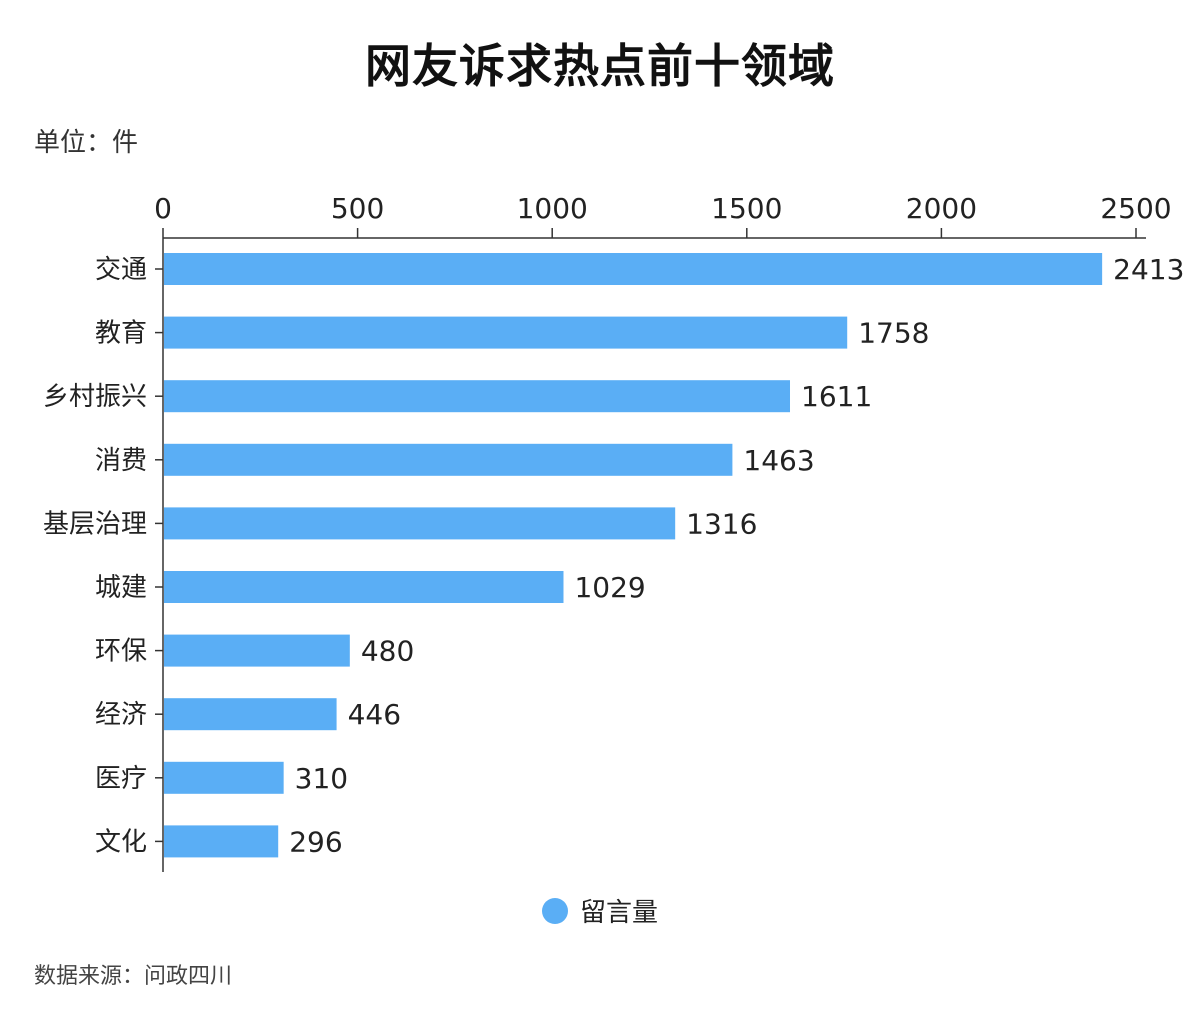  Describe the element at coordinates (95, 524) in the screenshot. I see `category-label: 基层治理` at that location.